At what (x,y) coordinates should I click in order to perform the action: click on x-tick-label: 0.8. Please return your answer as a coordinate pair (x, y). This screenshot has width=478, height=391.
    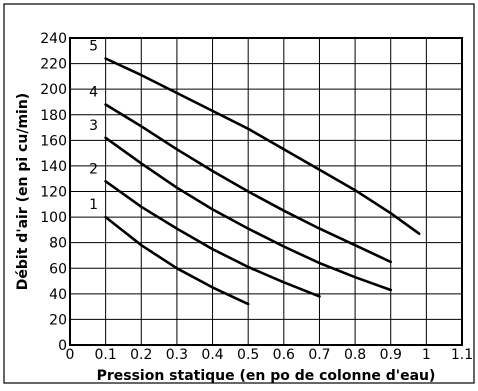
    Looking at the image, I should click on (355, 355).